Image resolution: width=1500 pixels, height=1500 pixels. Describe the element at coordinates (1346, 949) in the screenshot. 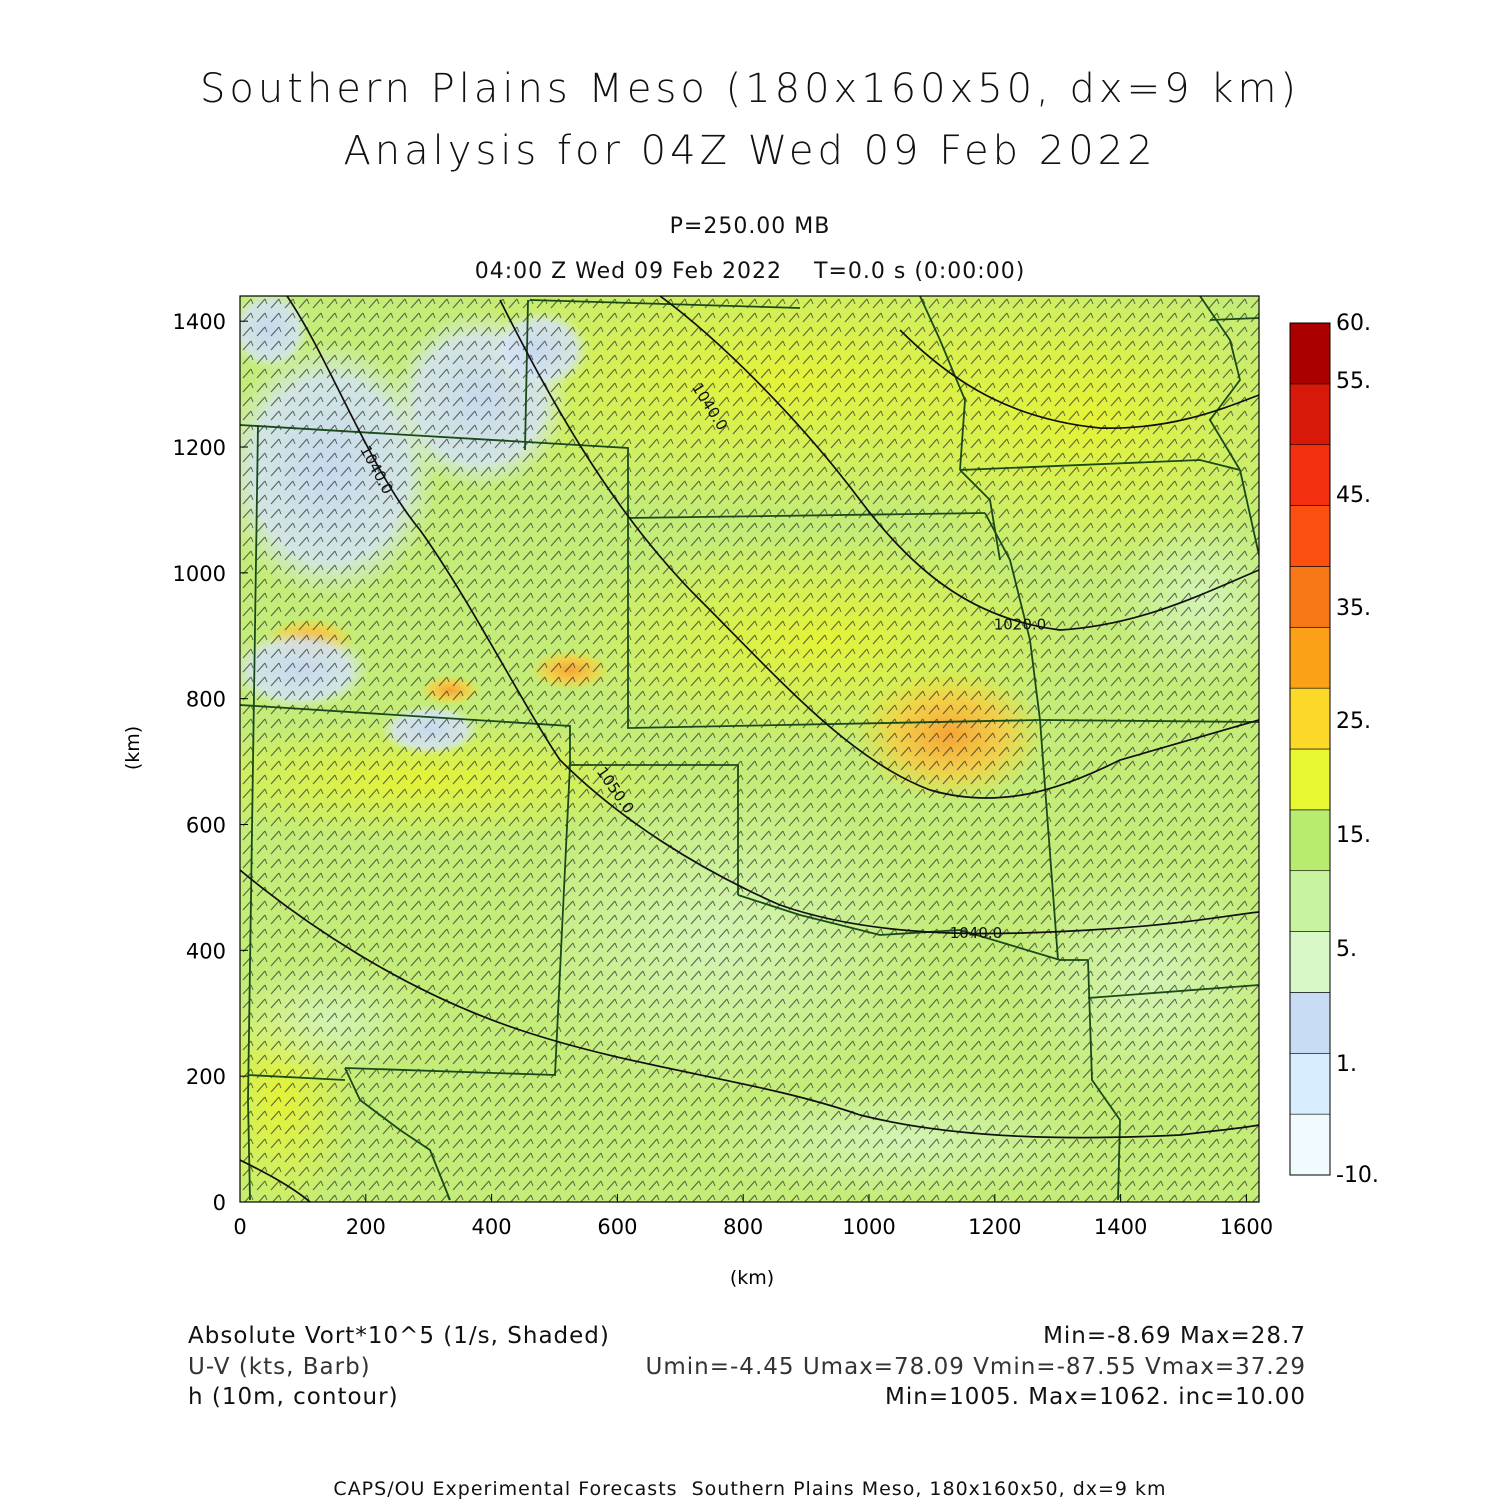

I see `colorbar-label: 5.` at that location.